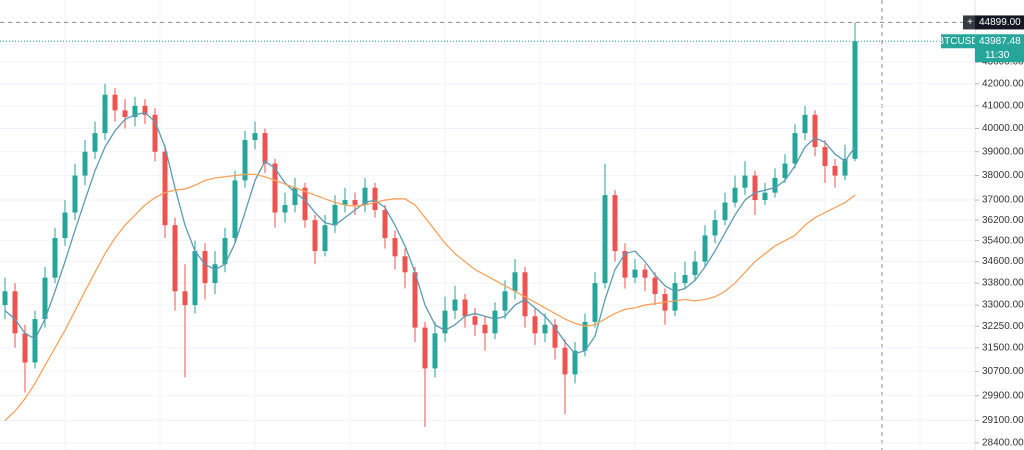  I want to click on y-tick-label: 35400.00, so click(1003, 240).